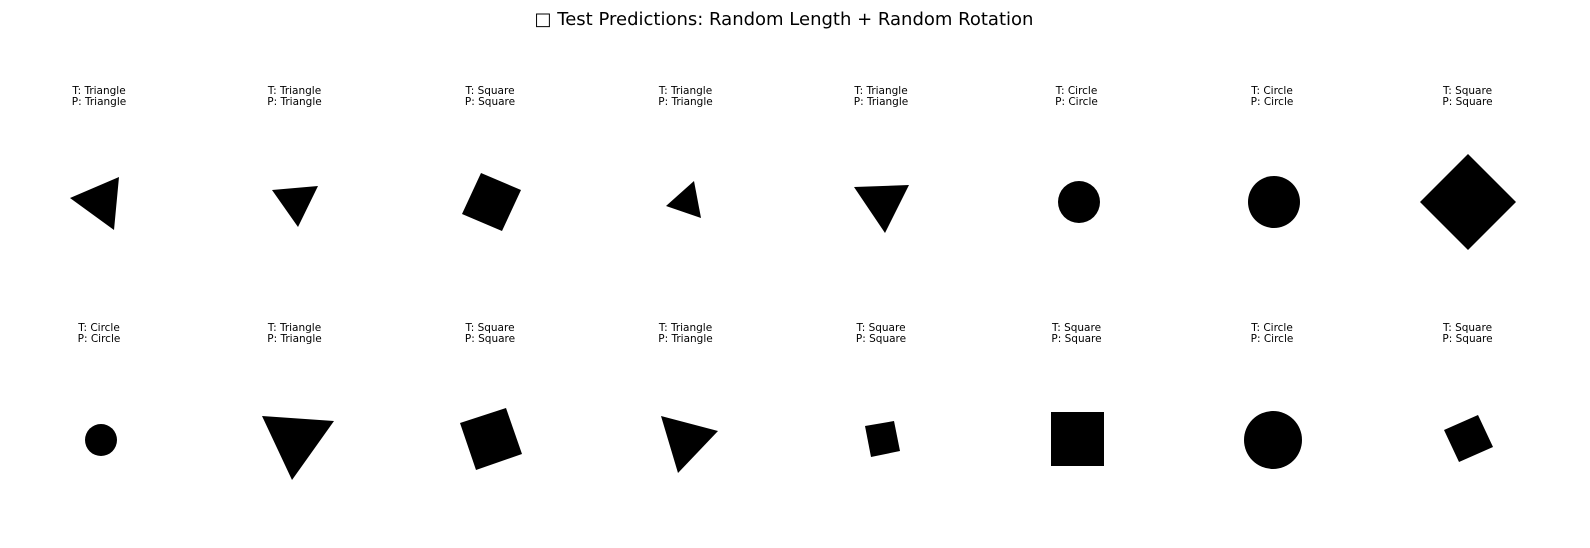 The width and height of the screenshot is (1590, 548). What do you see at coordinates (543, 19) in the screenshot?
I see `title-placeholder-glyph: □` at bounding box center [543, 19].